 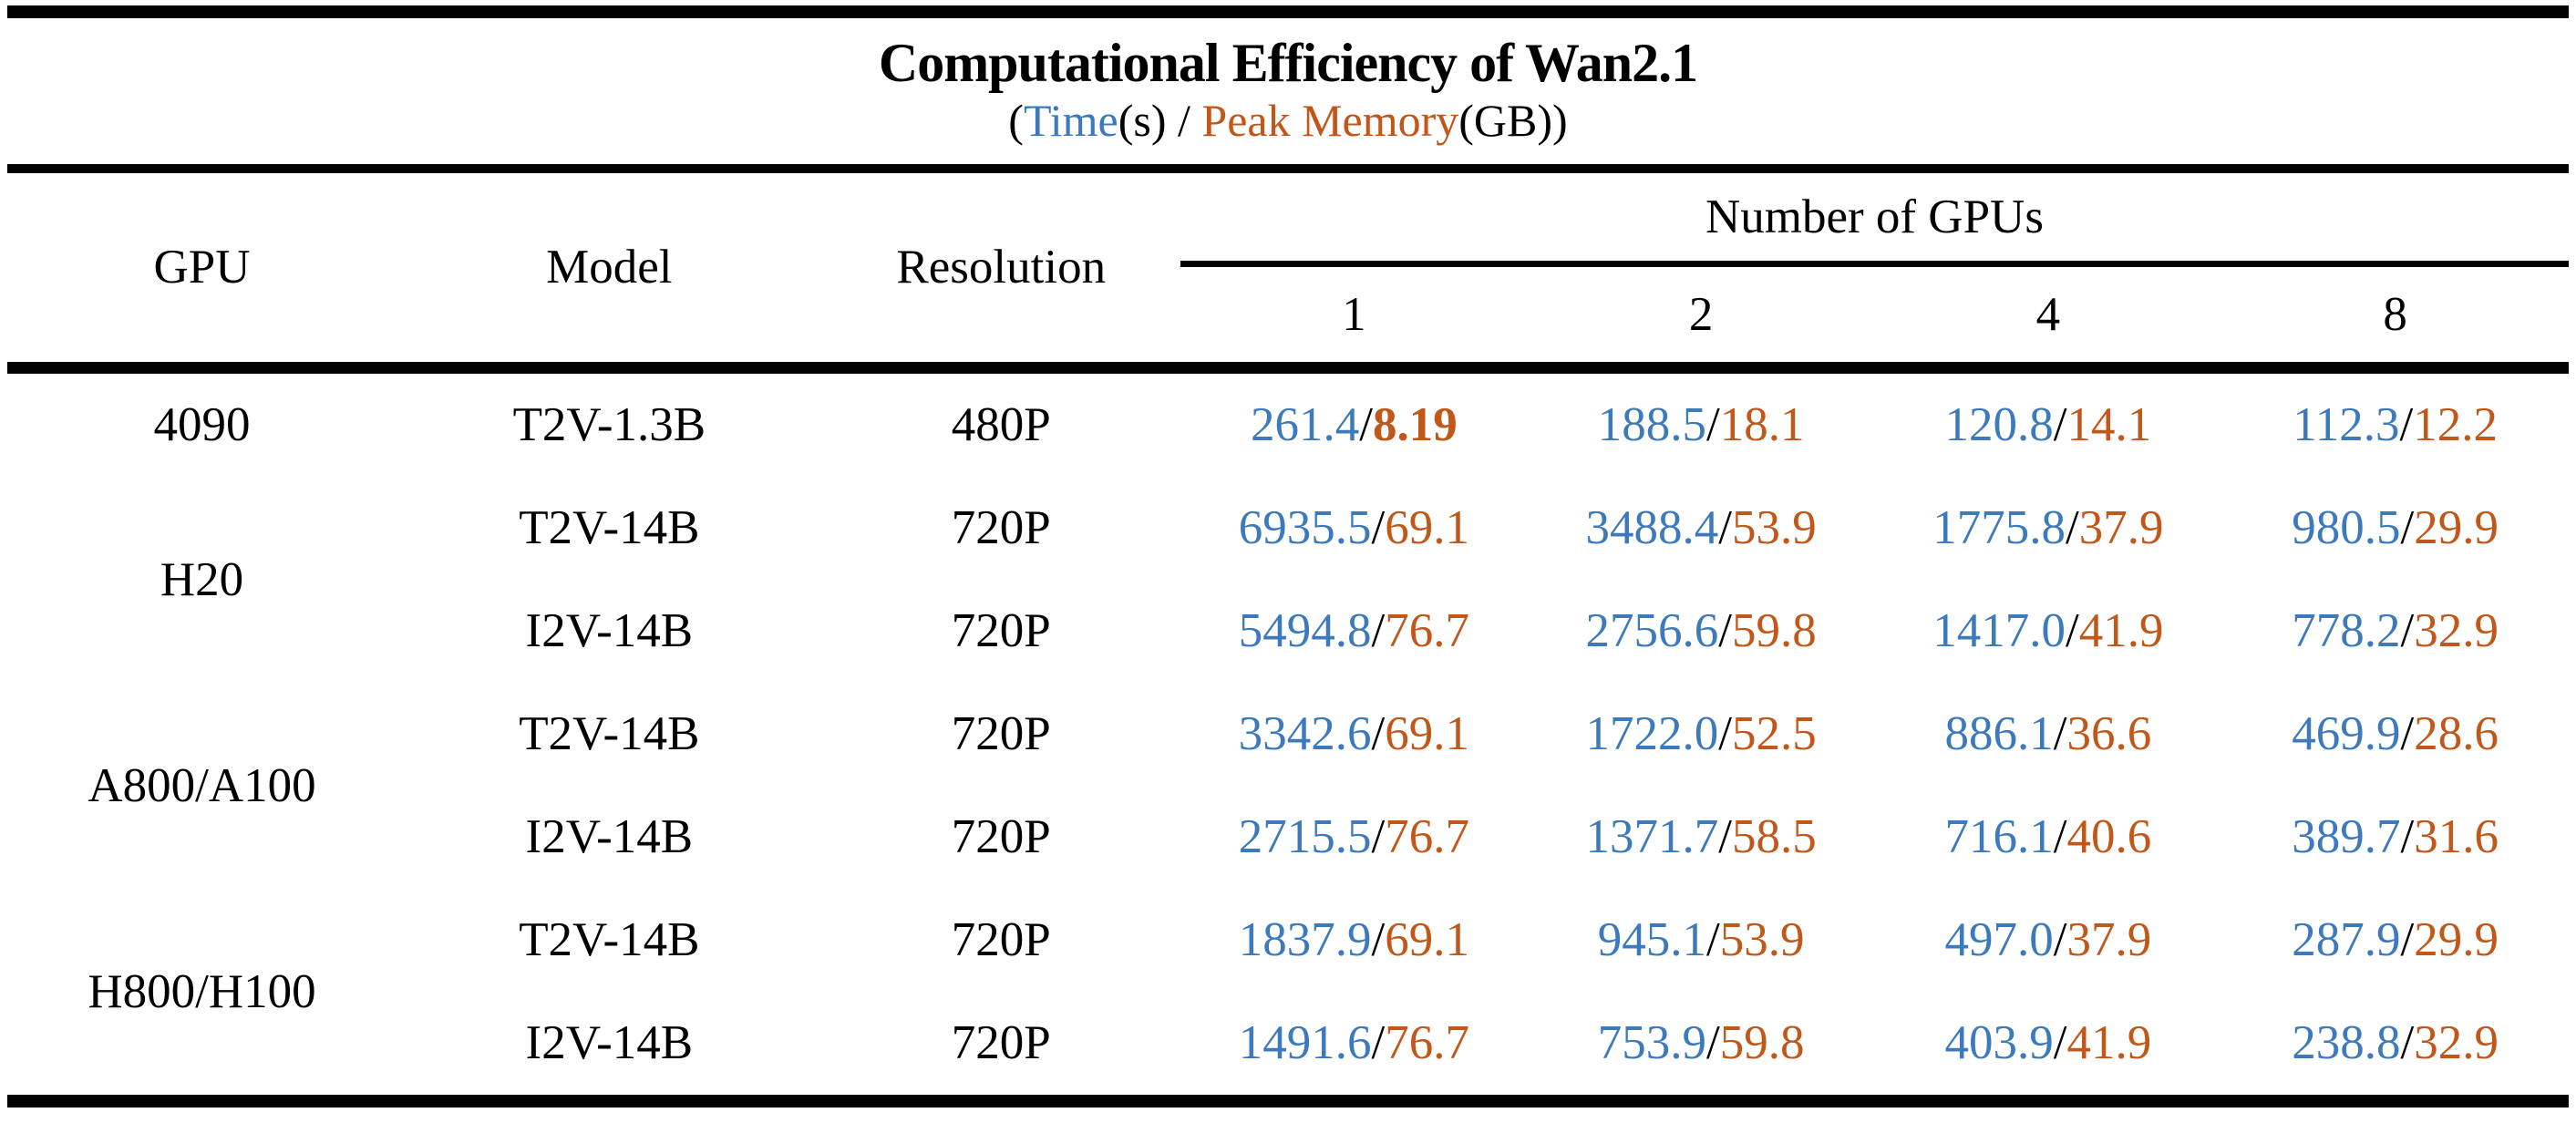 I want to click on metric-cell: 3342.6/69.1, so click(x=1354, y=735).